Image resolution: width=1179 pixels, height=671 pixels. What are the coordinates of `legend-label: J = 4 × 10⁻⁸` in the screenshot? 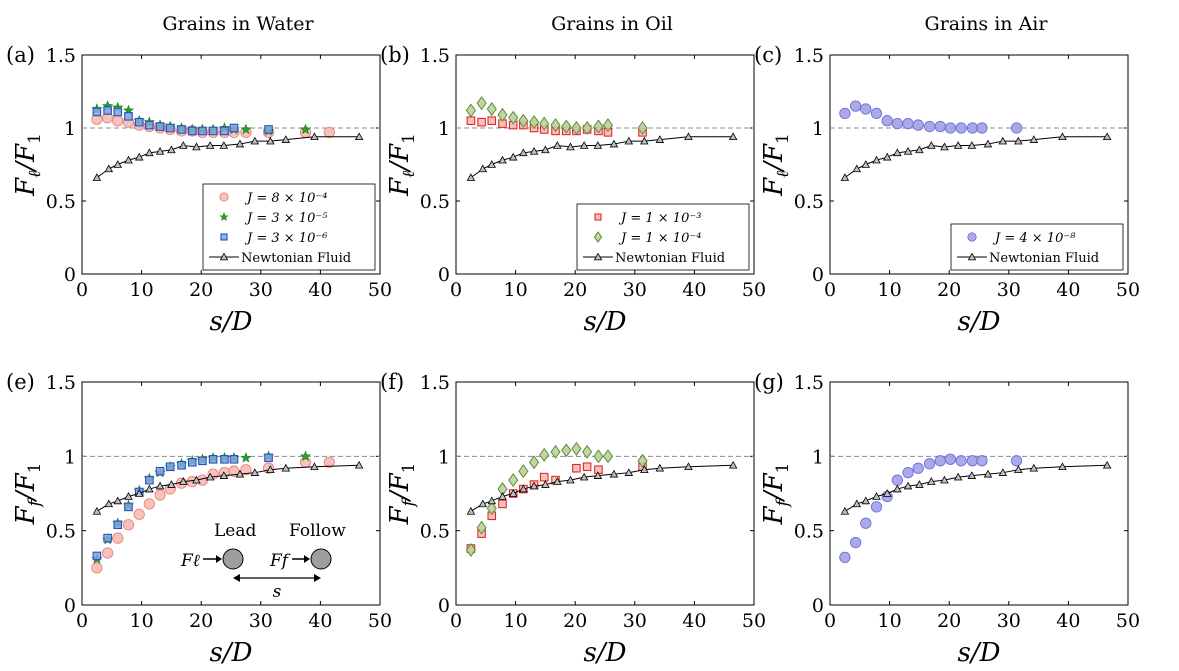 It's located at (1034, 238).